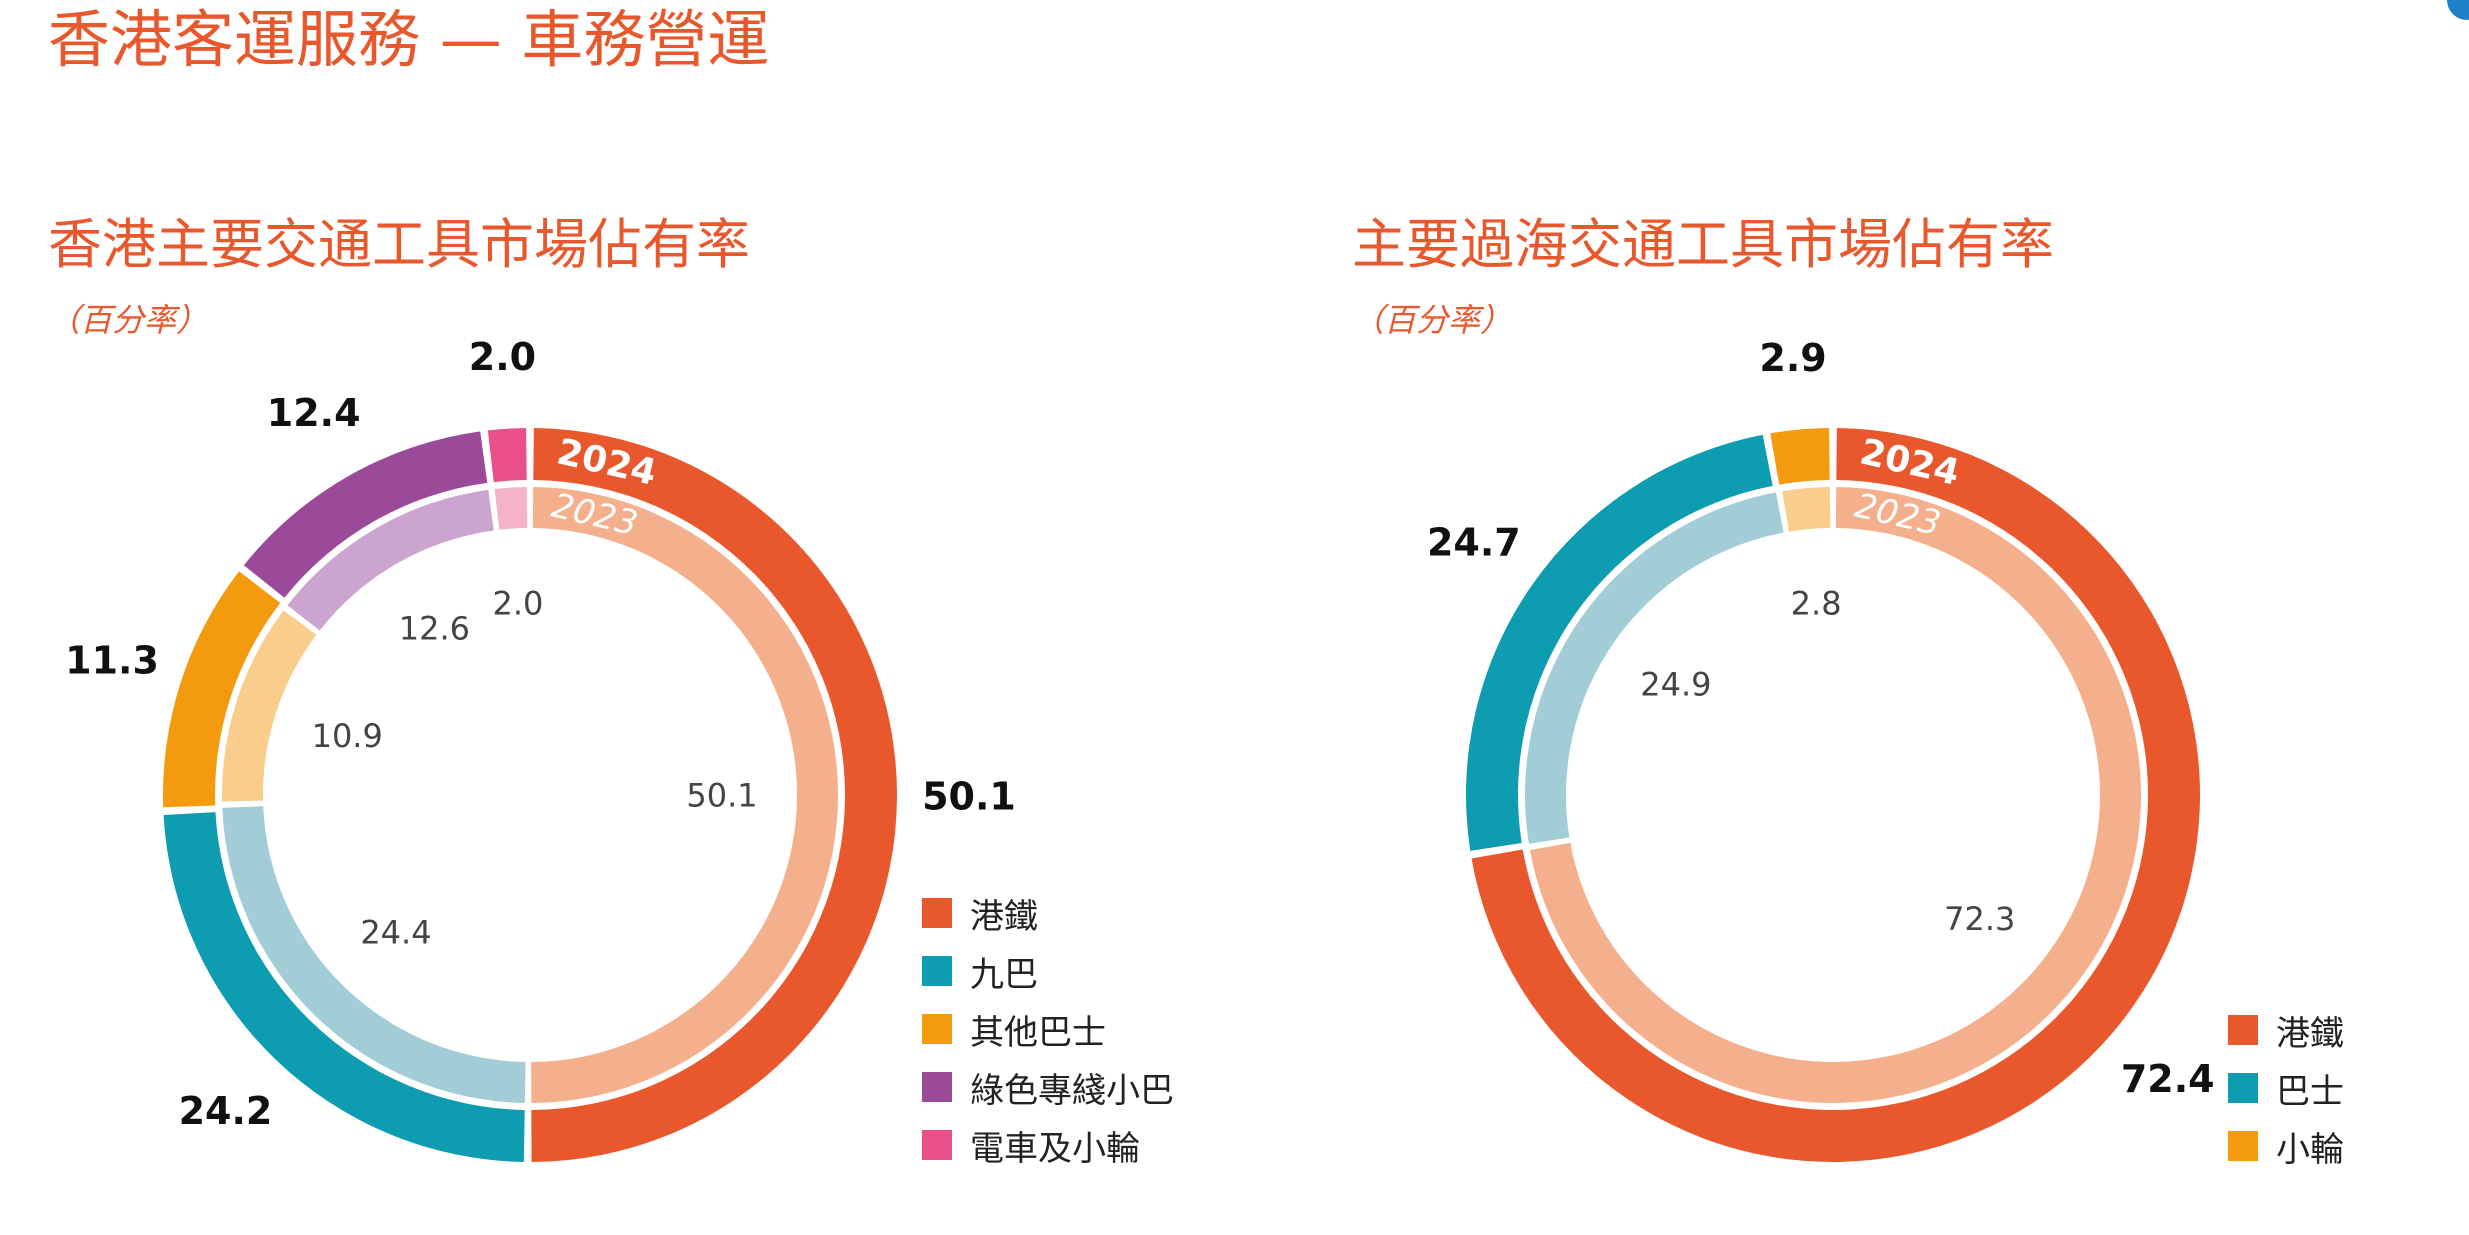 This screenshot has width=2469, height=1235. What do you see at coordinates (2310, 1091) in the screenshot?
I see `chart-2-legend-label-2: 巴士` at bounding box center [2310, 1091].